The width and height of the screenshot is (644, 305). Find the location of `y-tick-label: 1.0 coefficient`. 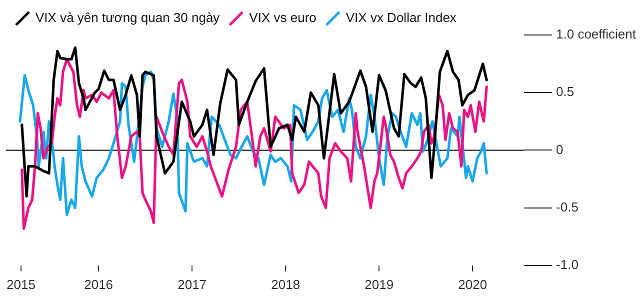

y-tick-label: 1.0 coefficient is located at coordinates (596, 34).